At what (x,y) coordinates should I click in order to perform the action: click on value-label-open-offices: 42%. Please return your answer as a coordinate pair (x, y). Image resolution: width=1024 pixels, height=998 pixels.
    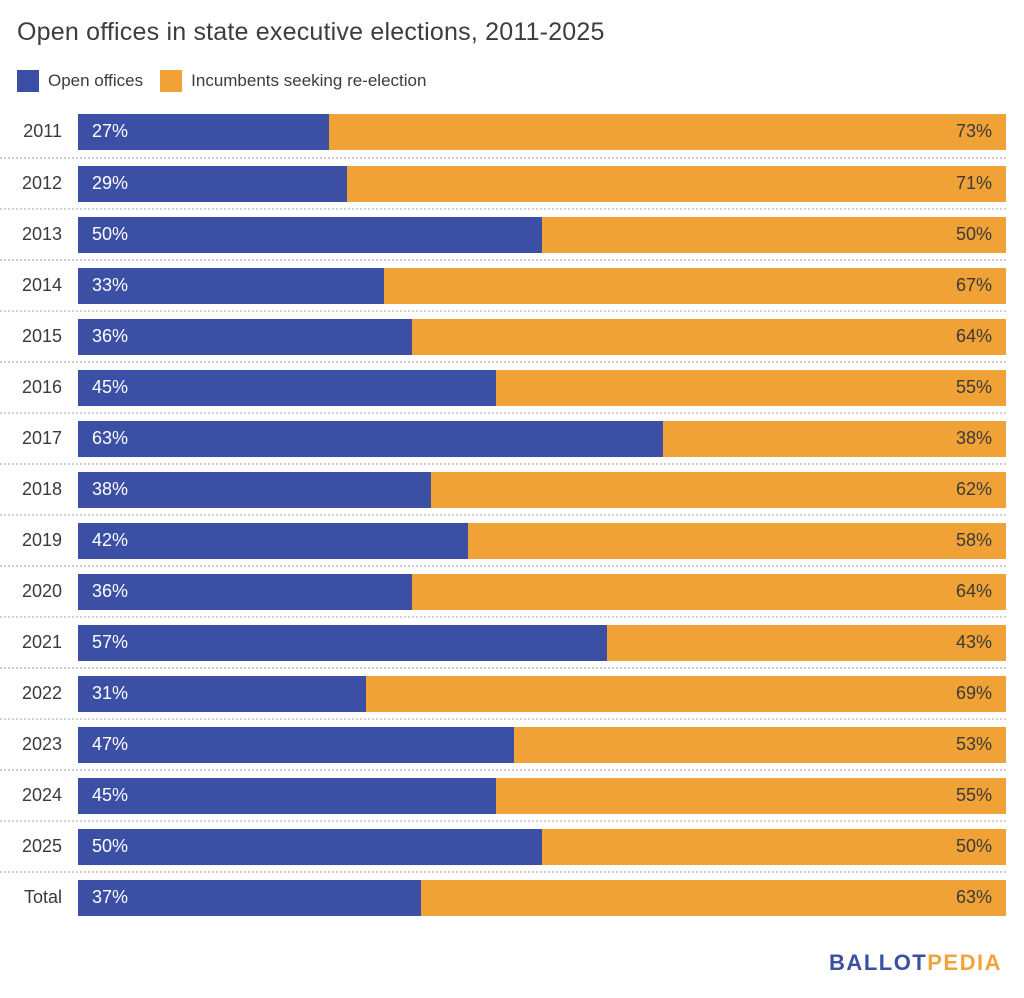
    Looking at the image, I should click on (110, 540).